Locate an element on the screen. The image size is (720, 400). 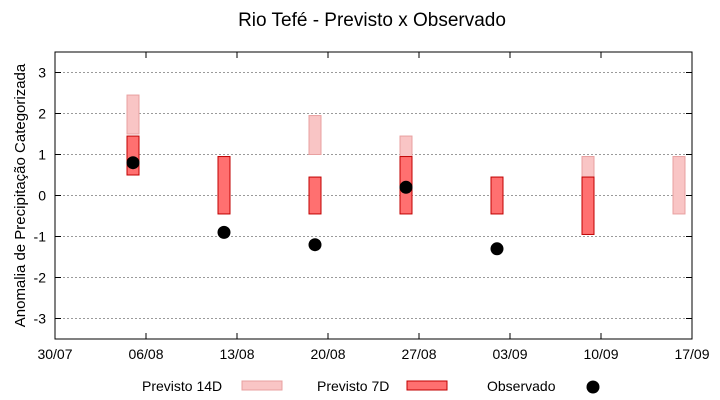
y-tick-label: 3 is located at coordinates (42, 73).